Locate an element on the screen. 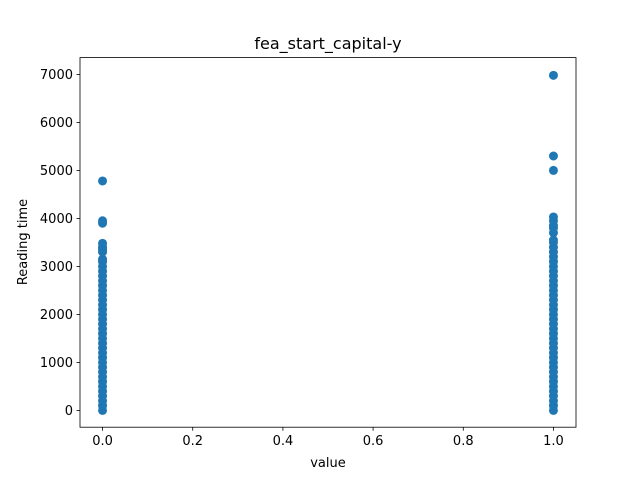 The image size is (640, 484). y-tick-label: 7000 is located at coordinates (56, 75).